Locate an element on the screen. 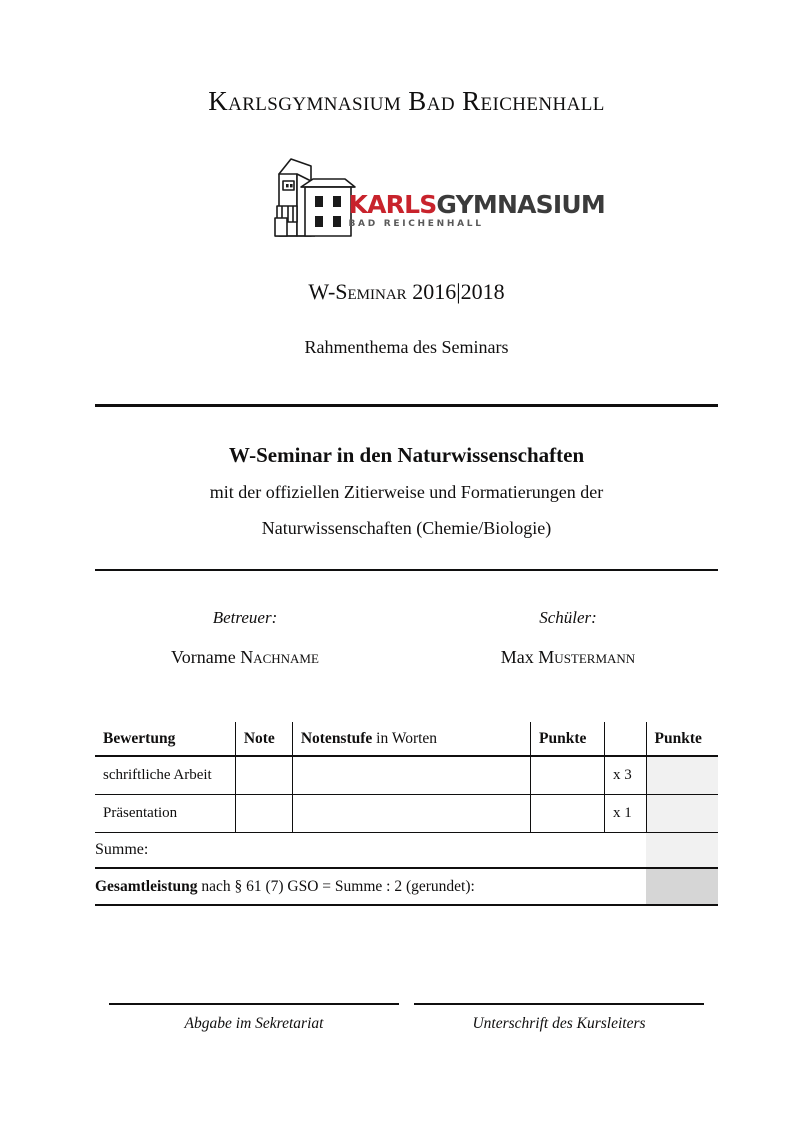 This screenshot has height=1123, width=794. seminar-heading: W-Seminar 2016|2018 is located at coordinates (406, 292).